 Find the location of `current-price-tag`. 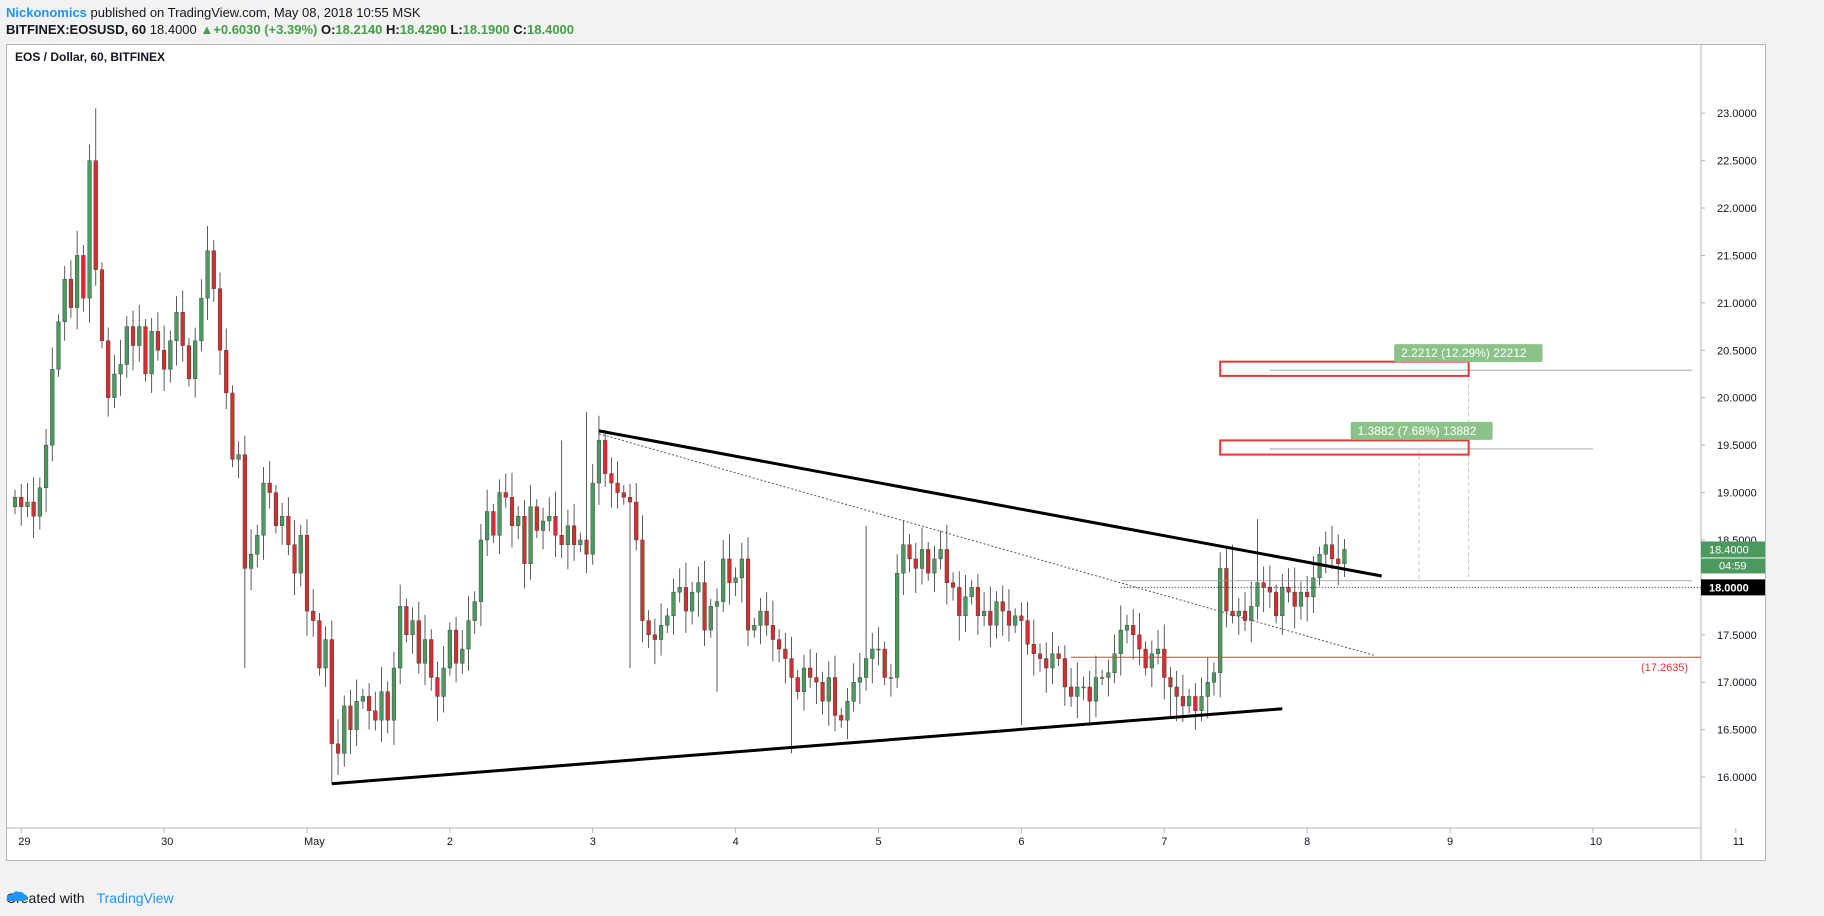

current-price-tag is located at coordinates (1733, 549).